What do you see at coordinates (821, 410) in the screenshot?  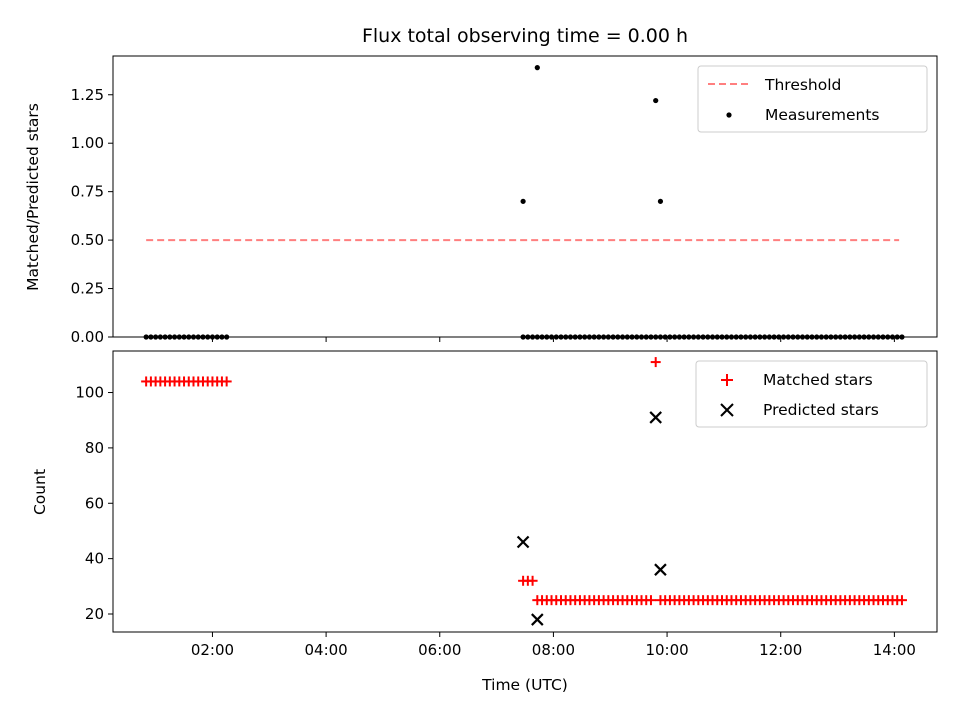 I see `legend-predicted-label: Predicted stars` at bounding box center [821, 410].